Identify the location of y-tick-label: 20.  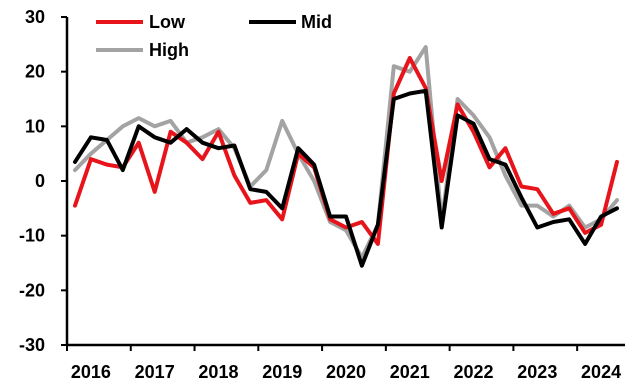
(35, 72).